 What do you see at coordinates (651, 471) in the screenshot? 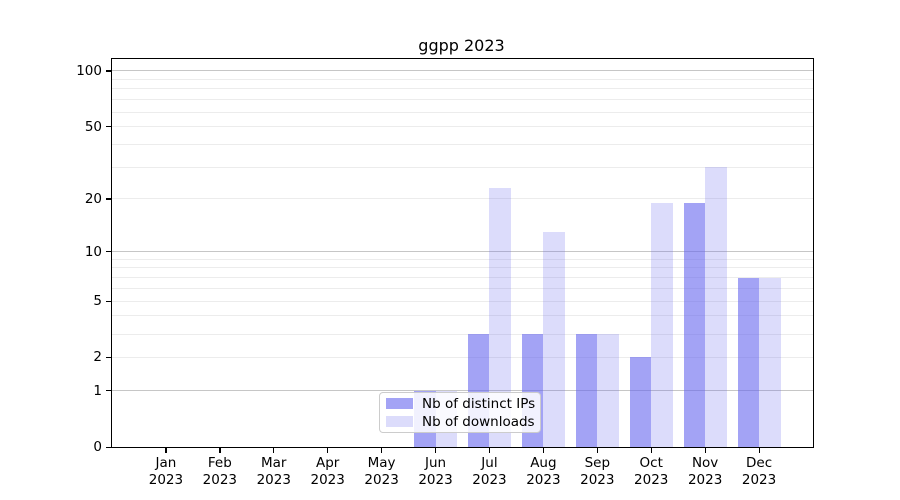
I see `x-tick-label: Oct 2023` at bounding box center [651, 471].